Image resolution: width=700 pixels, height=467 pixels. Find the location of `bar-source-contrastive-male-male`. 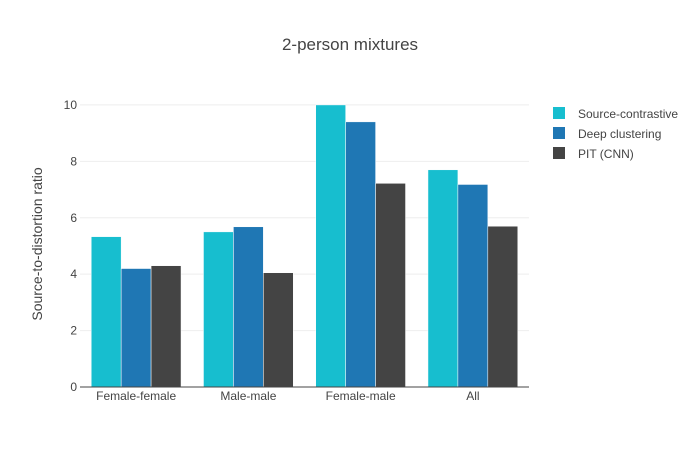

bar-source-contrastive-male-male is located at coordinates (218, 309).